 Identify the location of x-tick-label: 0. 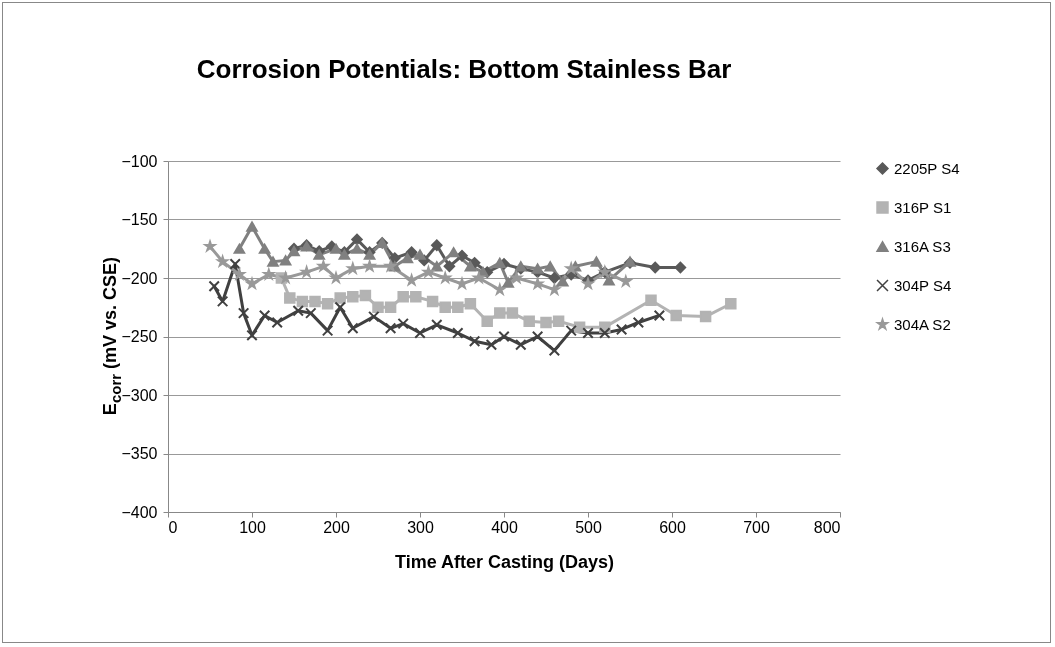
(173, 527).